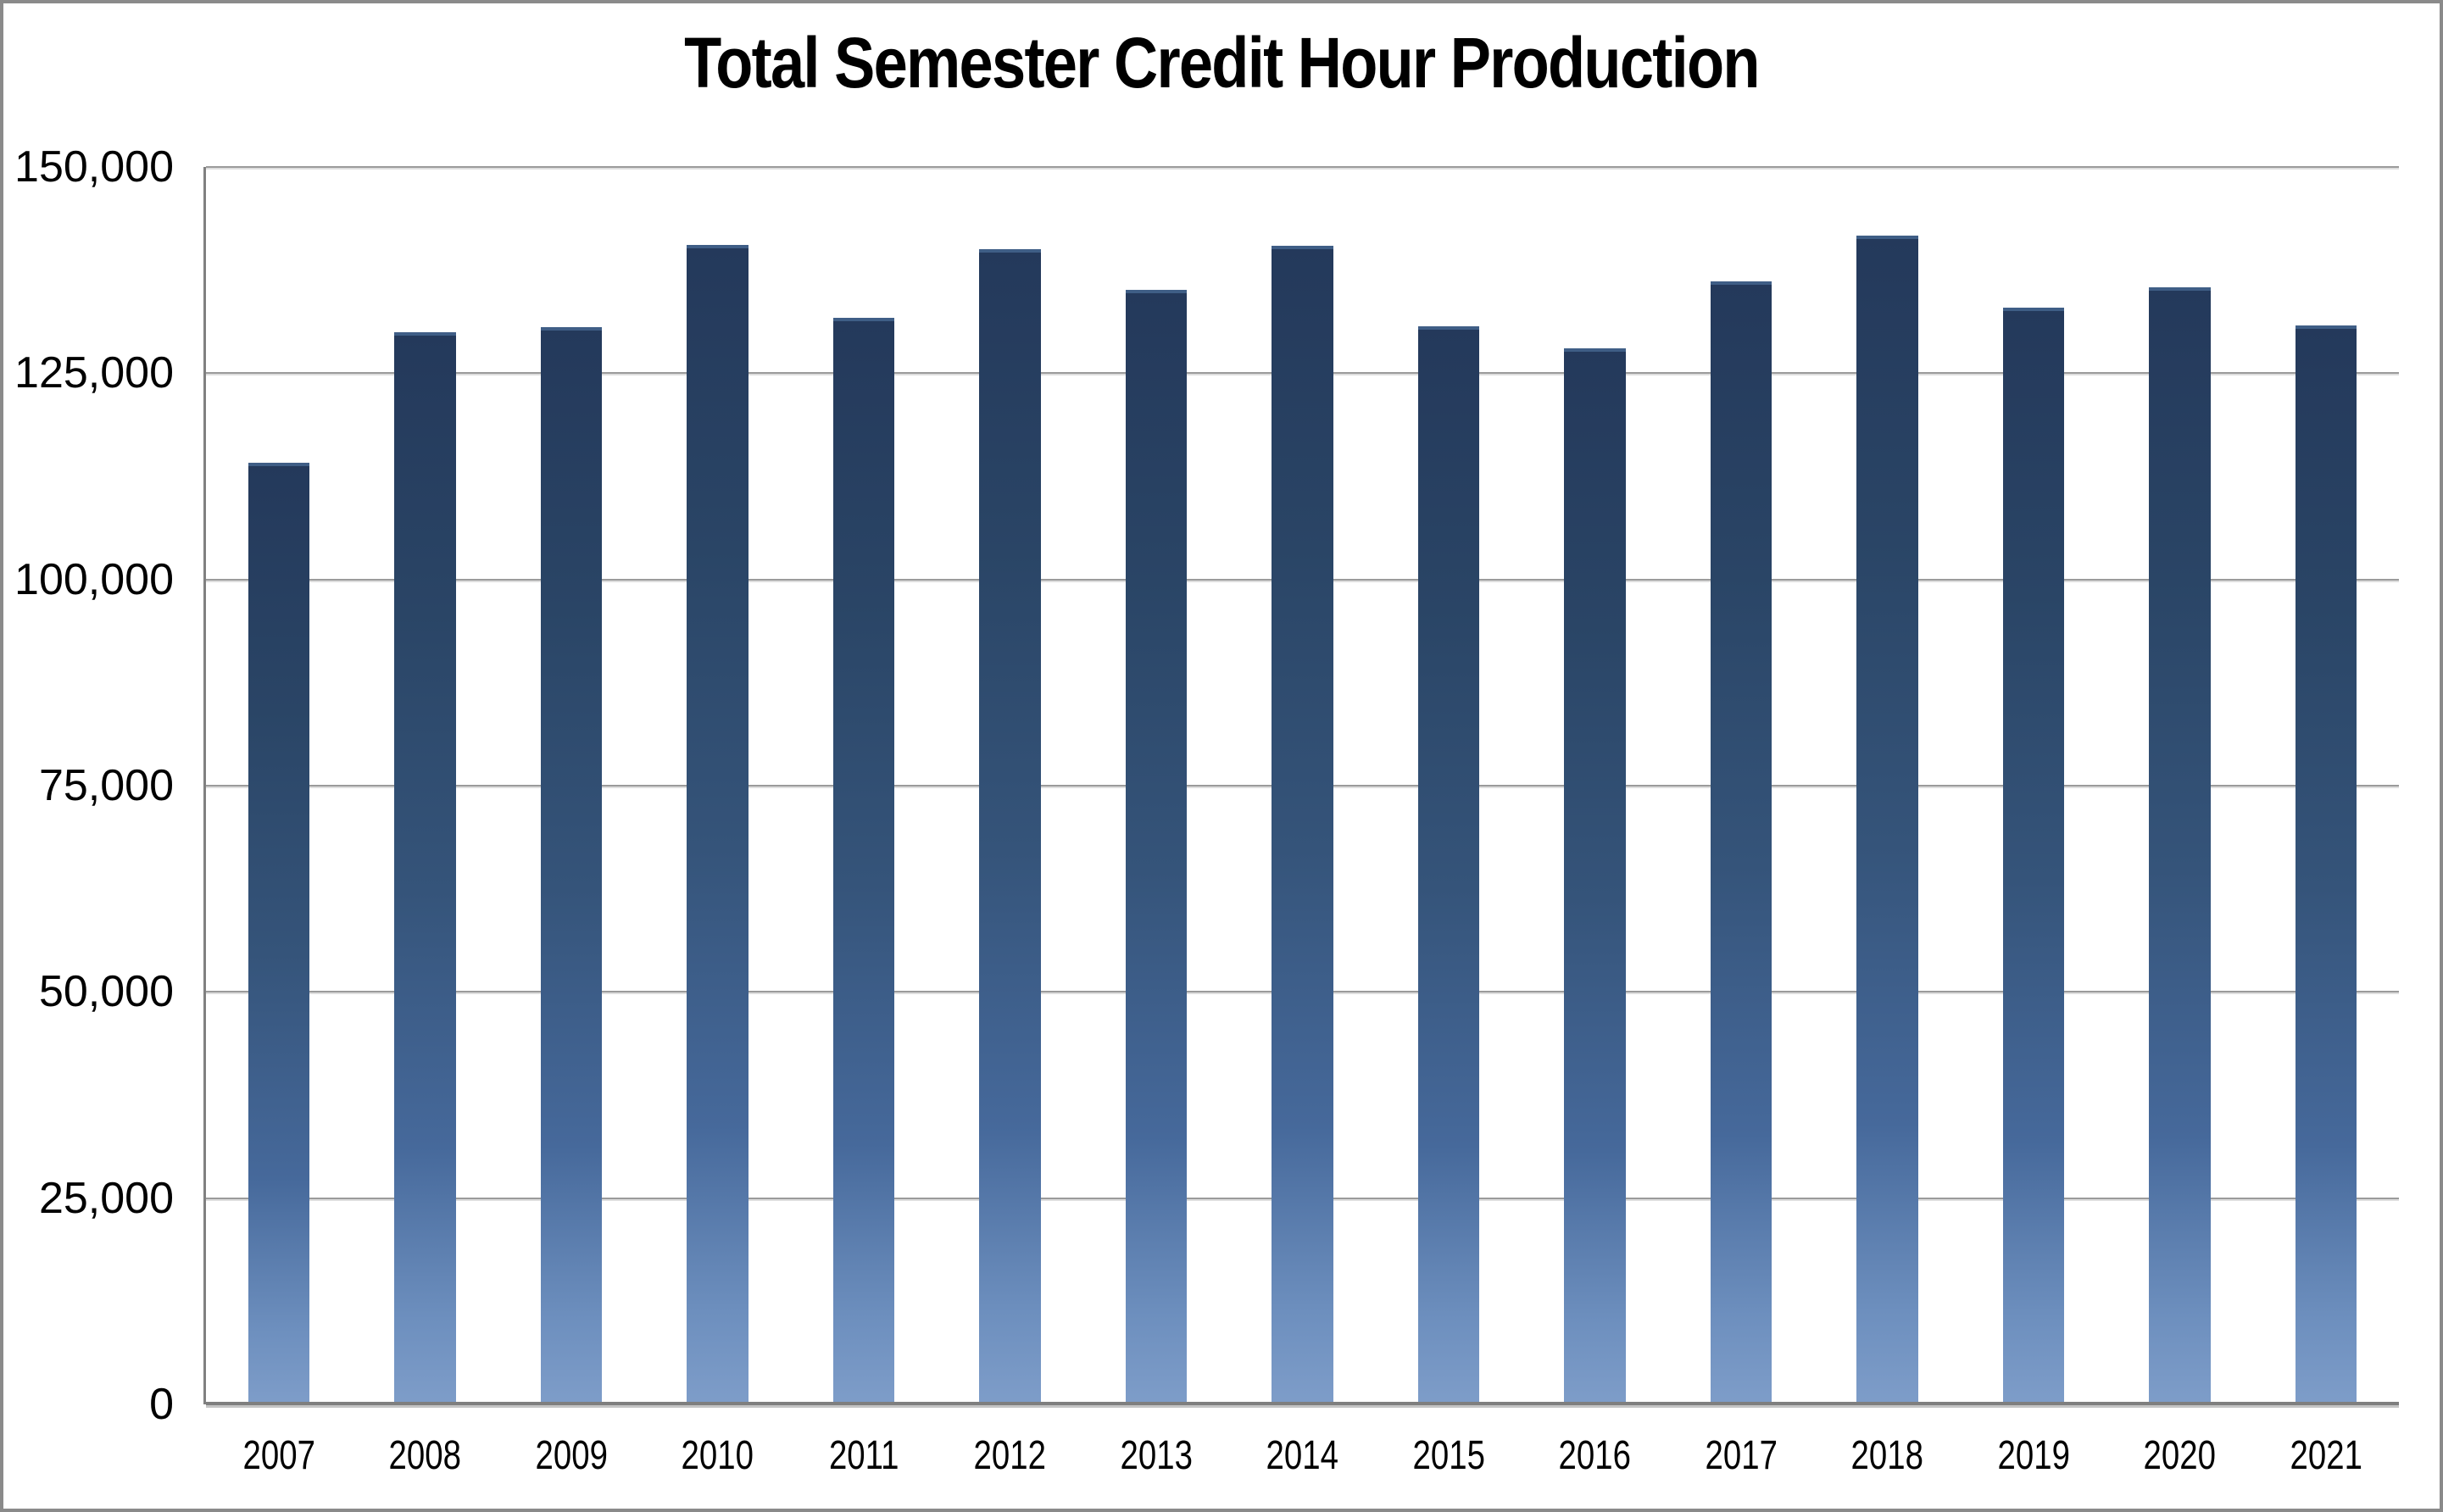  I want to click on bar-2011, so click(863, 861).